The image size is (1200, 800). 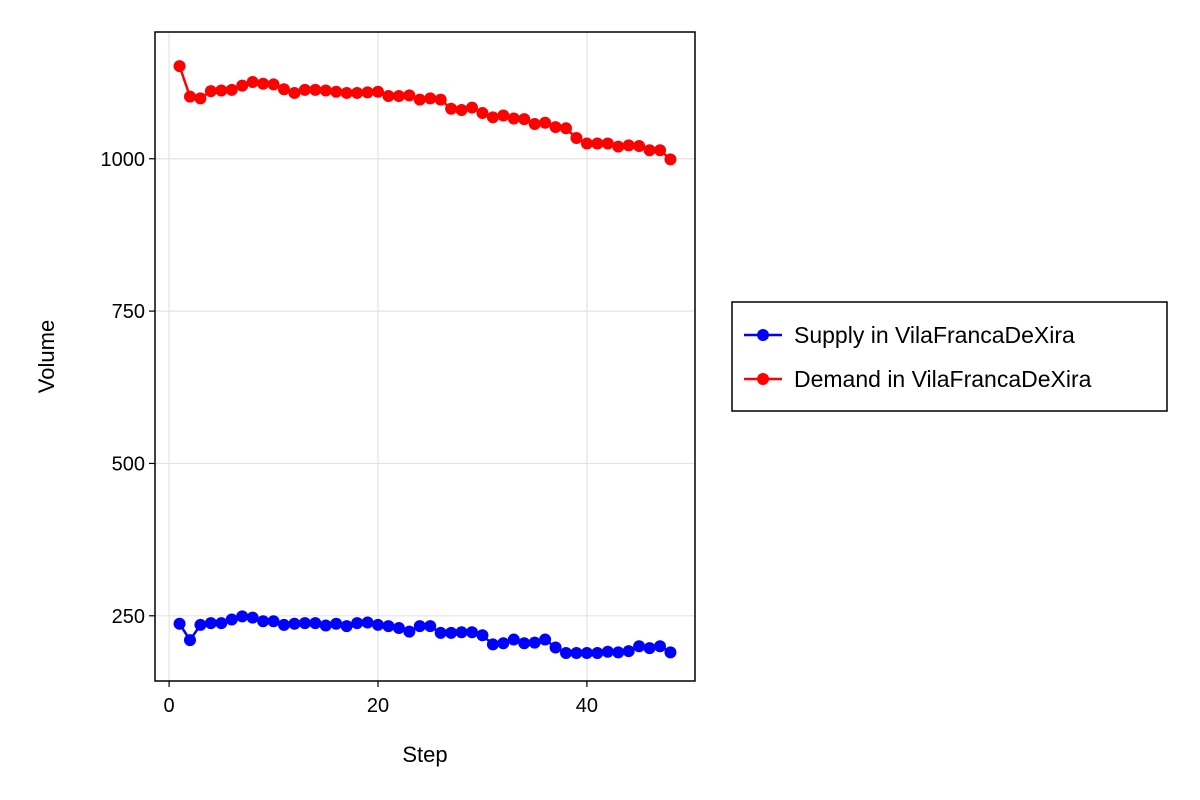 I want to click on series-demand, so click(x=425, y=113).